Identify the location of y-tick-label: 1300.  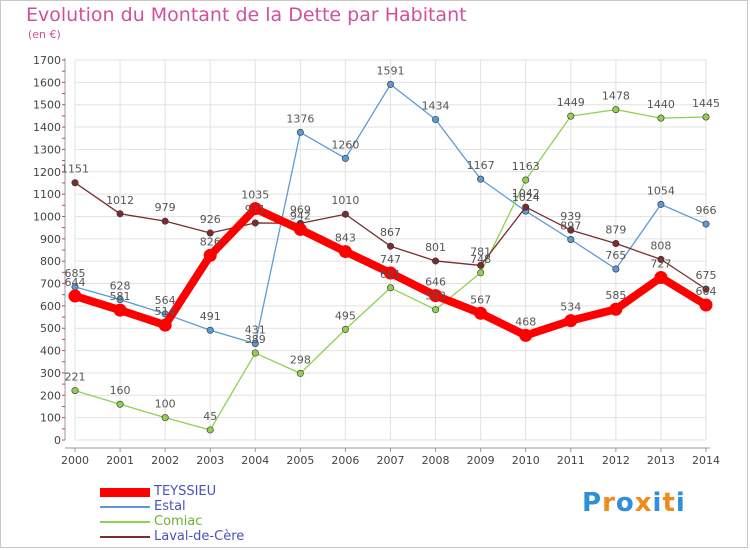
(47, 149).